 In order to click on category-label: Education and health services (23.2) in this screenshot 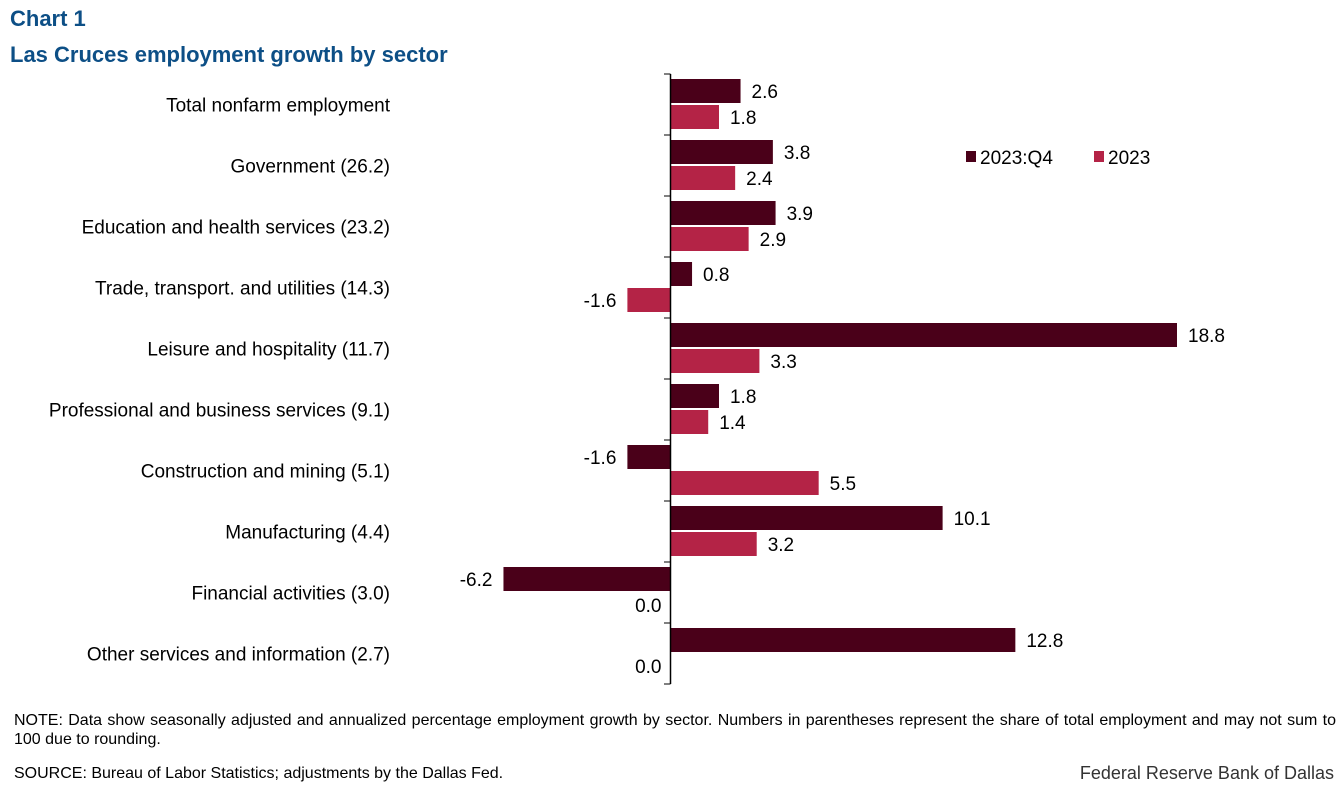, I will do `click(236, 228)`.